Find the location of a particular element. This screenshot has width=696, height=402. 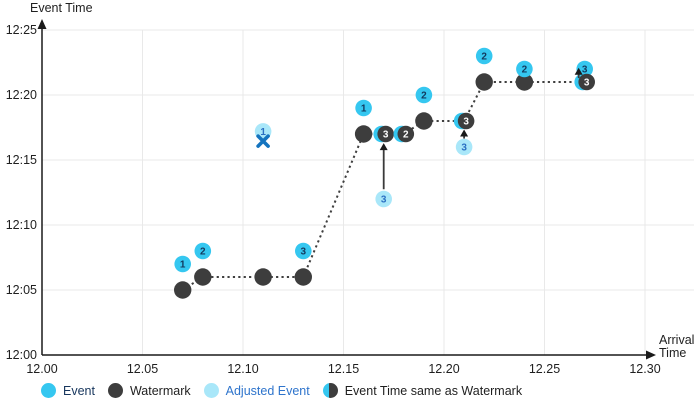

legend-label-watermark: Watermark is located at coordinates (160, 390).